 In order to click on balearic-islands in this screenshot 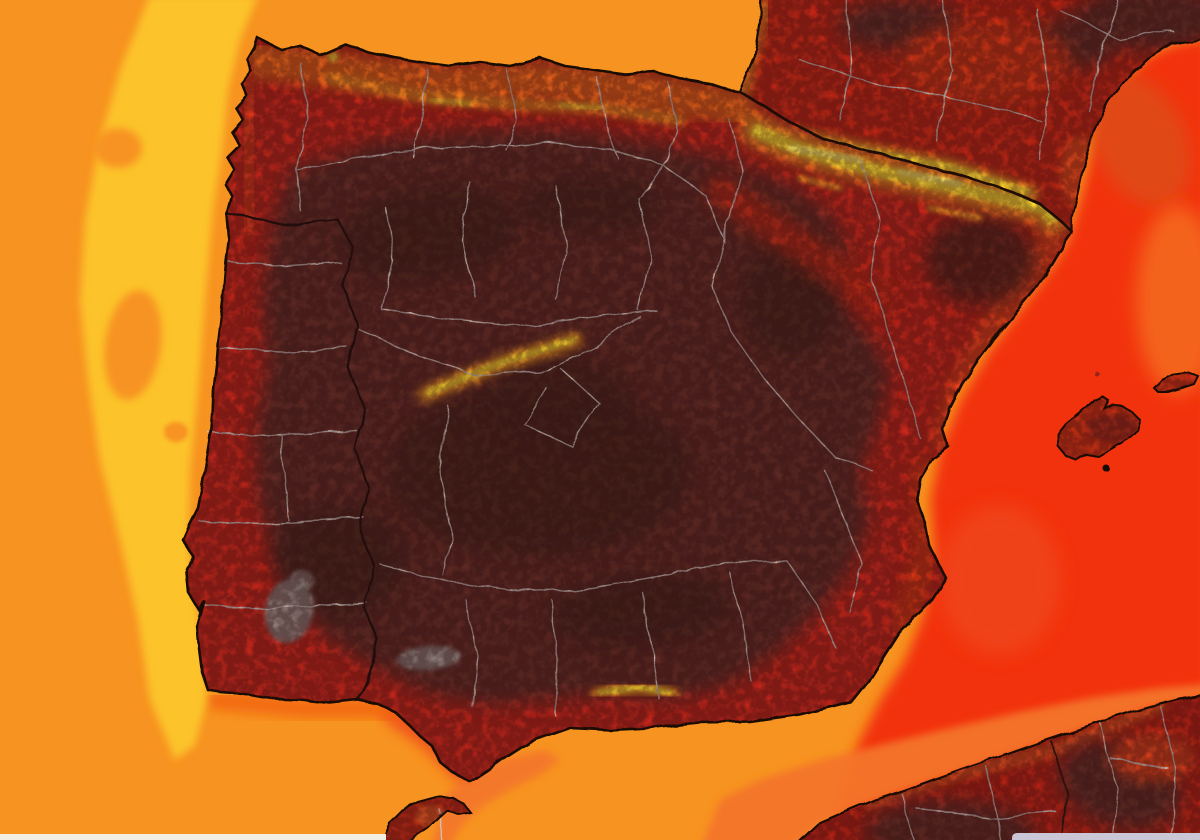, I will do `click(1128, 421)`.